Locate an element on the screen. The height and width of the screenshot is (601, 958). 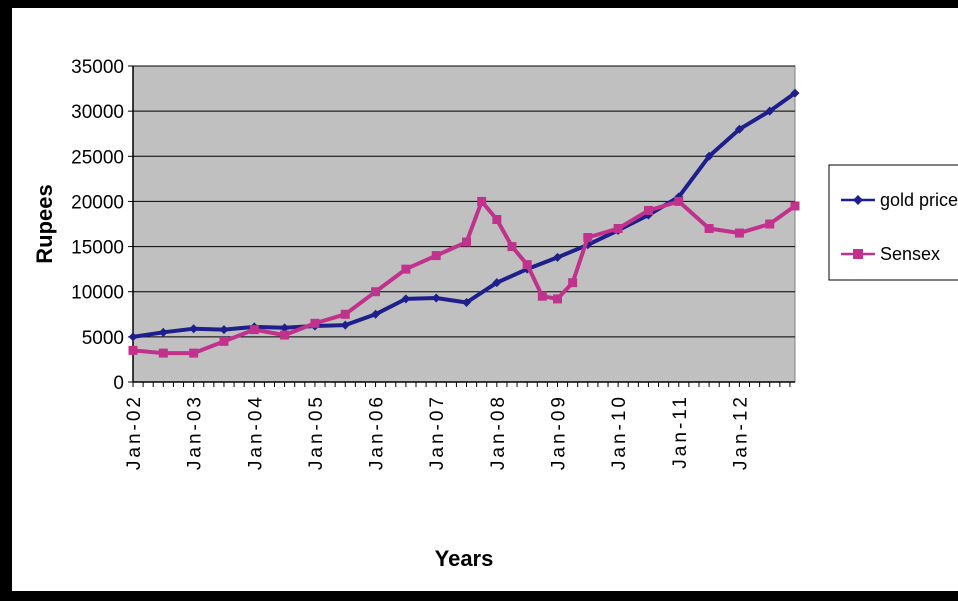
legend-label-gold: gold price is located at coordinates (919, 200).